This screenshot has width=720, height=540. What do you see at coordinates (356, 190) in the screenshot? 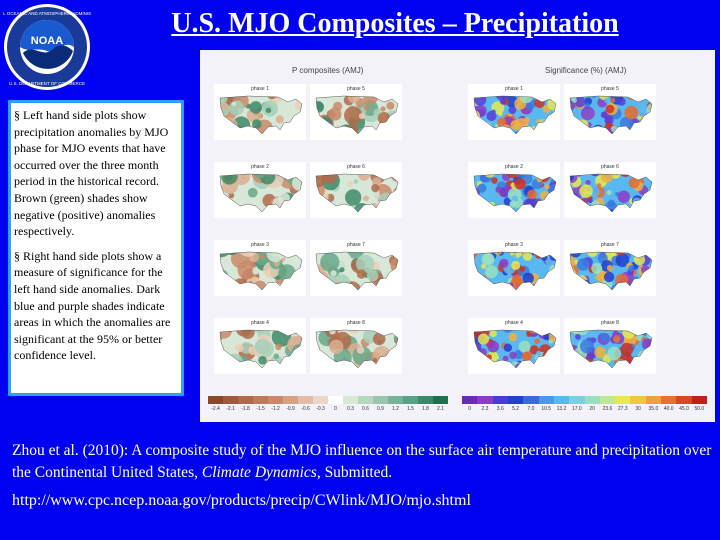
I see `anomaly-map-phase-6: phase 6` at bounding box center [356, 190].